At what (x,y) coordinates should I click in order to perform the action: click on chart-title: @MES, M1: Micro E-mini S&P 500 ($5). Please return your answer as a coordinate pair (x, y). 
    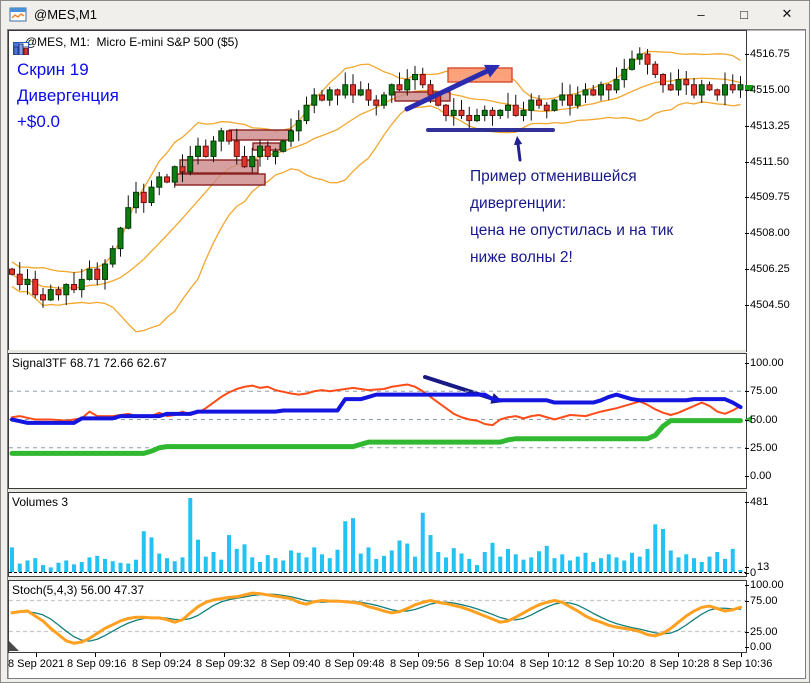
    Looking at the image, I should click on (132, 42).